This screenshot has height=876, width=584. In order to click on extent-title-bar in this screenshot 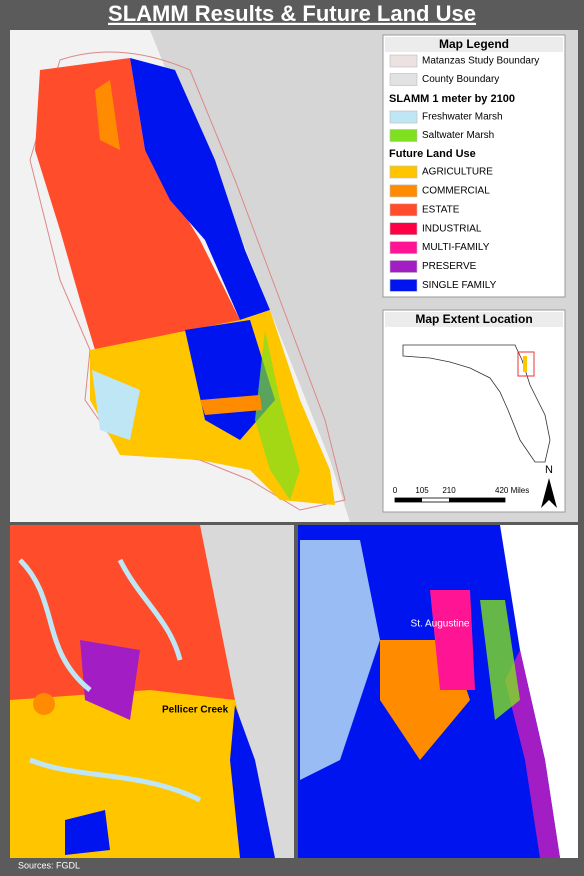, I will do `click(474, 319)`.